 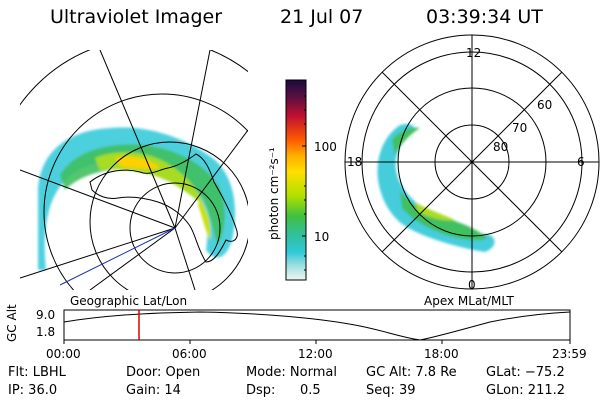 I want to click on instrument-title: Ultraviolet Imager, so click(x=136, y=17).